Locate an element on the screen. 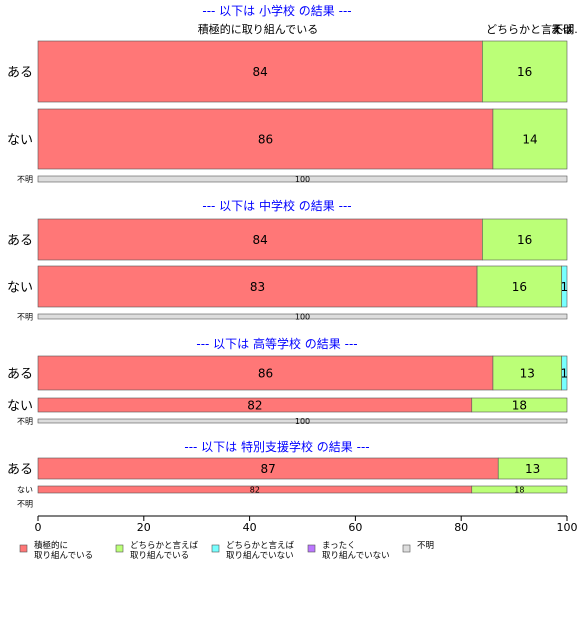 The image size is (580, 640). panel-title: --- 以下は 中学校 の結果 --- is located at coordinates (276, 205).